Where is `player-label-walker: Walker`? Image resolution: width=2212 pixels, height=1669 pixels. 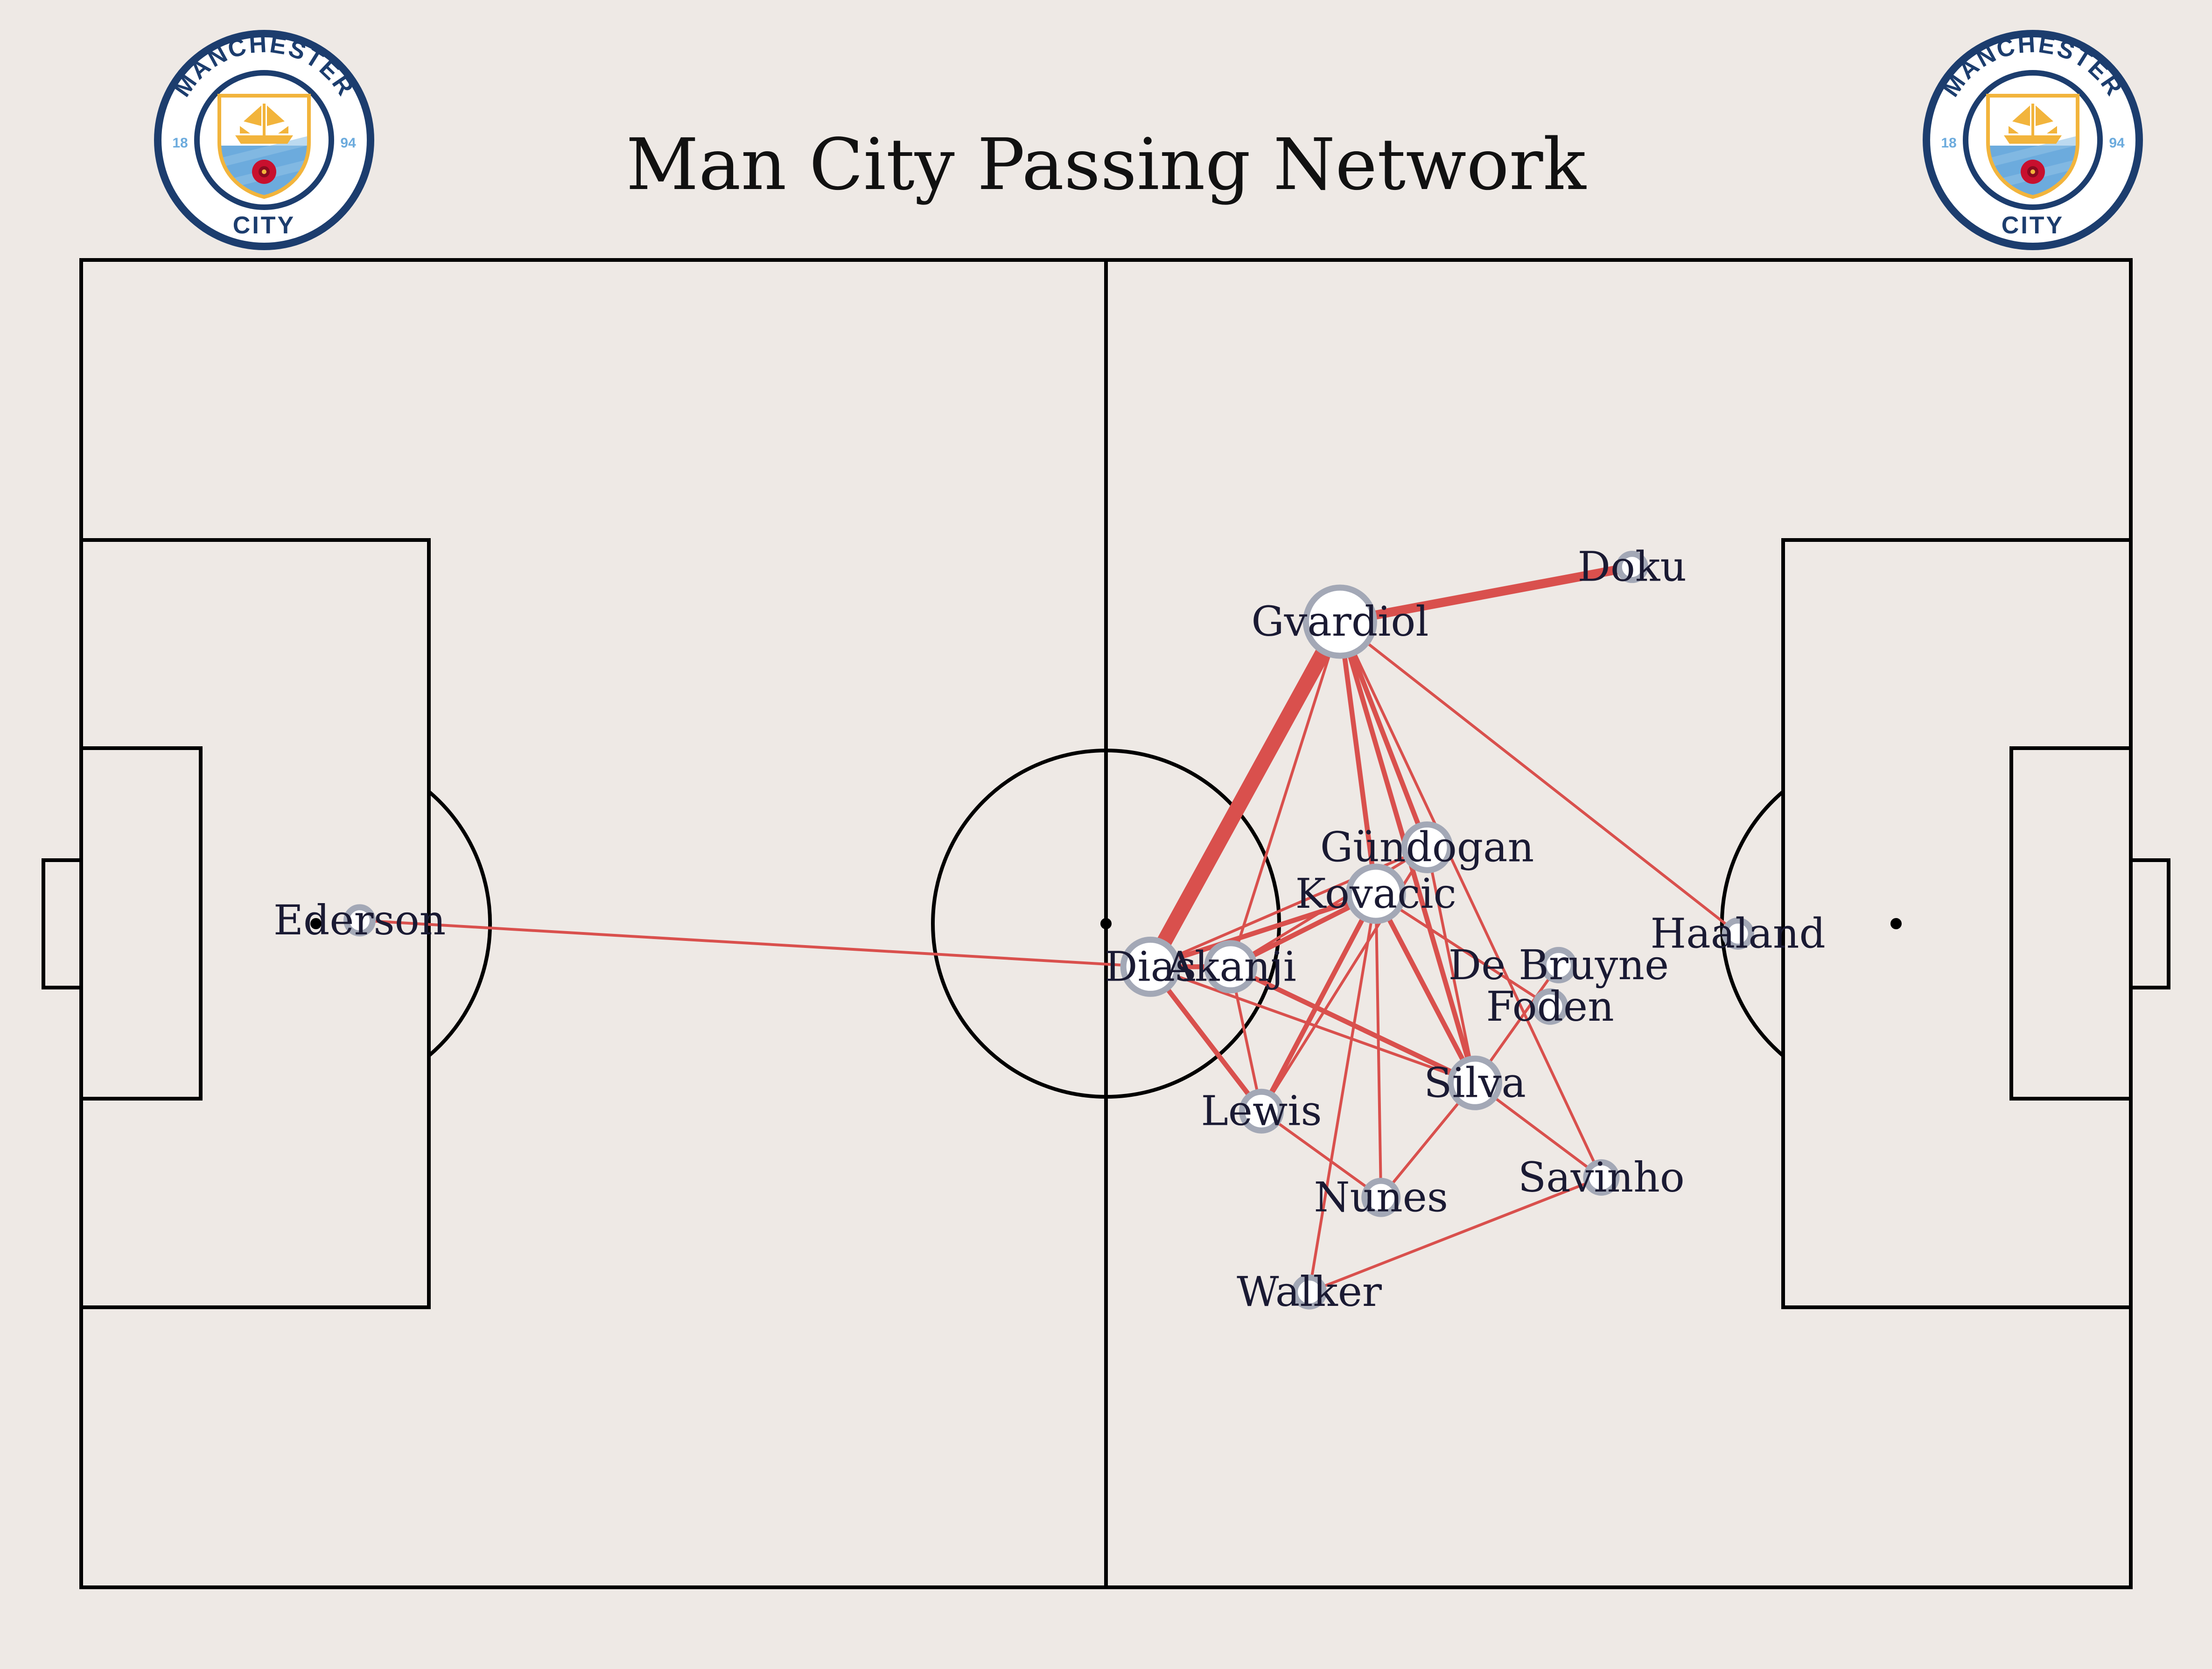
player-label-walker: Walker is located at coordinates (1309, 1292).